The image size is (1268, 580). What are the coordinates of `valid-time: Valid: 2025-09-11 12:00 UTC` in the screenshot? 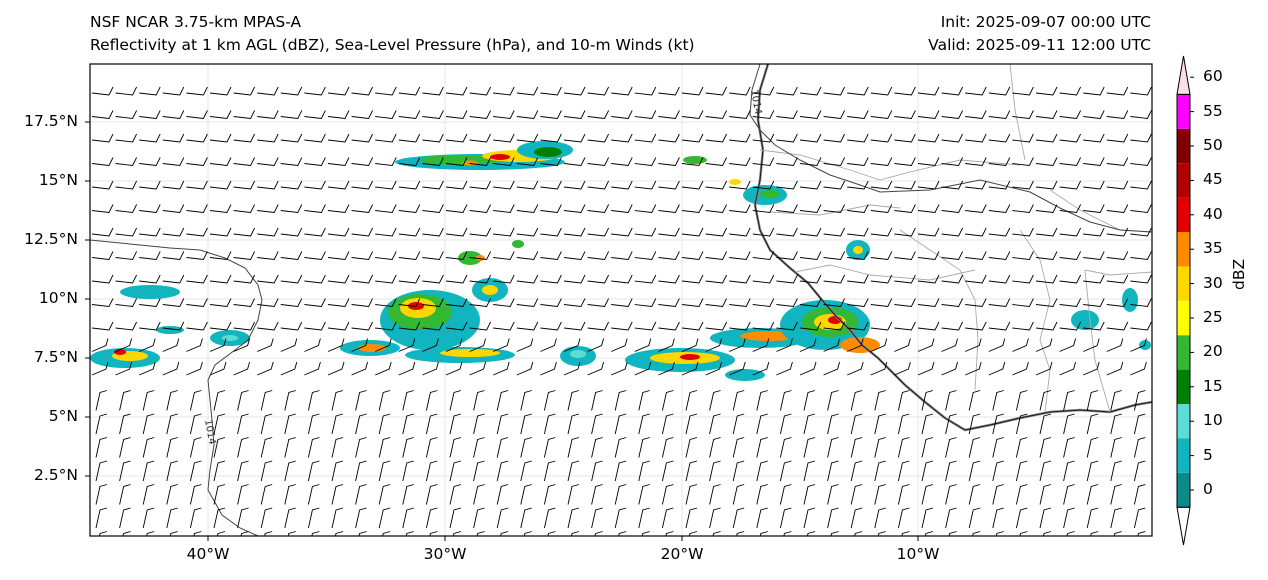 It's located at (1039, 45).